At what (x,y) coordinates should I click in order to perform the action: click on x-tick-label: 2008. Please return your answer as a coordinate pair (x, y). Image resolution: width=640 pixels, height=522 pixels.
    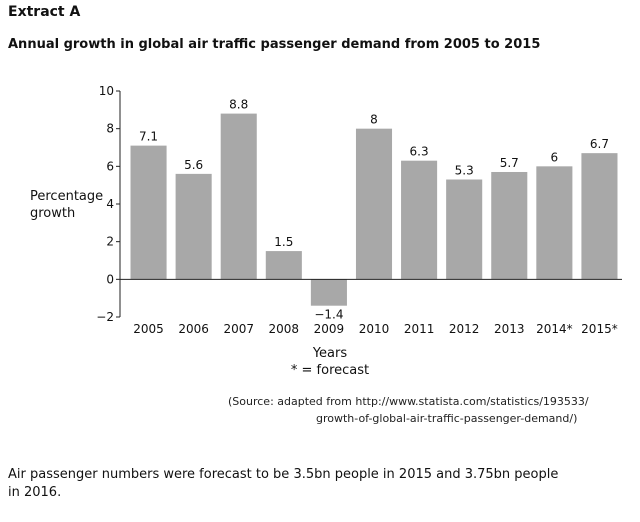
    Looking at the image, I should click on (284, 329).